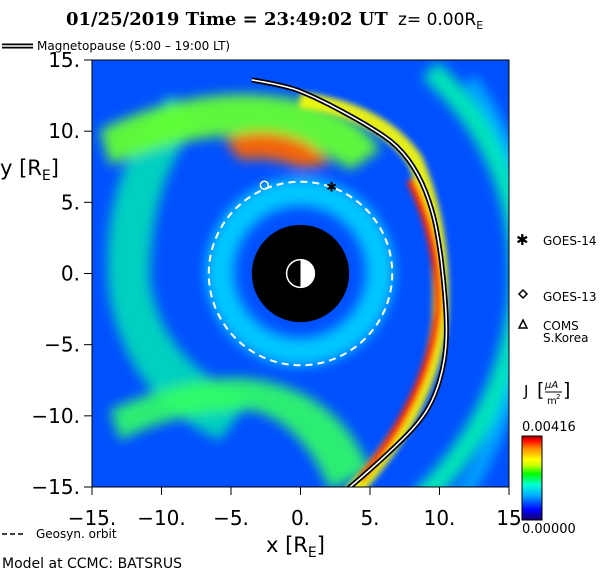  I want to click on goes14-legend-label: GOES-14, so click(570, 241).